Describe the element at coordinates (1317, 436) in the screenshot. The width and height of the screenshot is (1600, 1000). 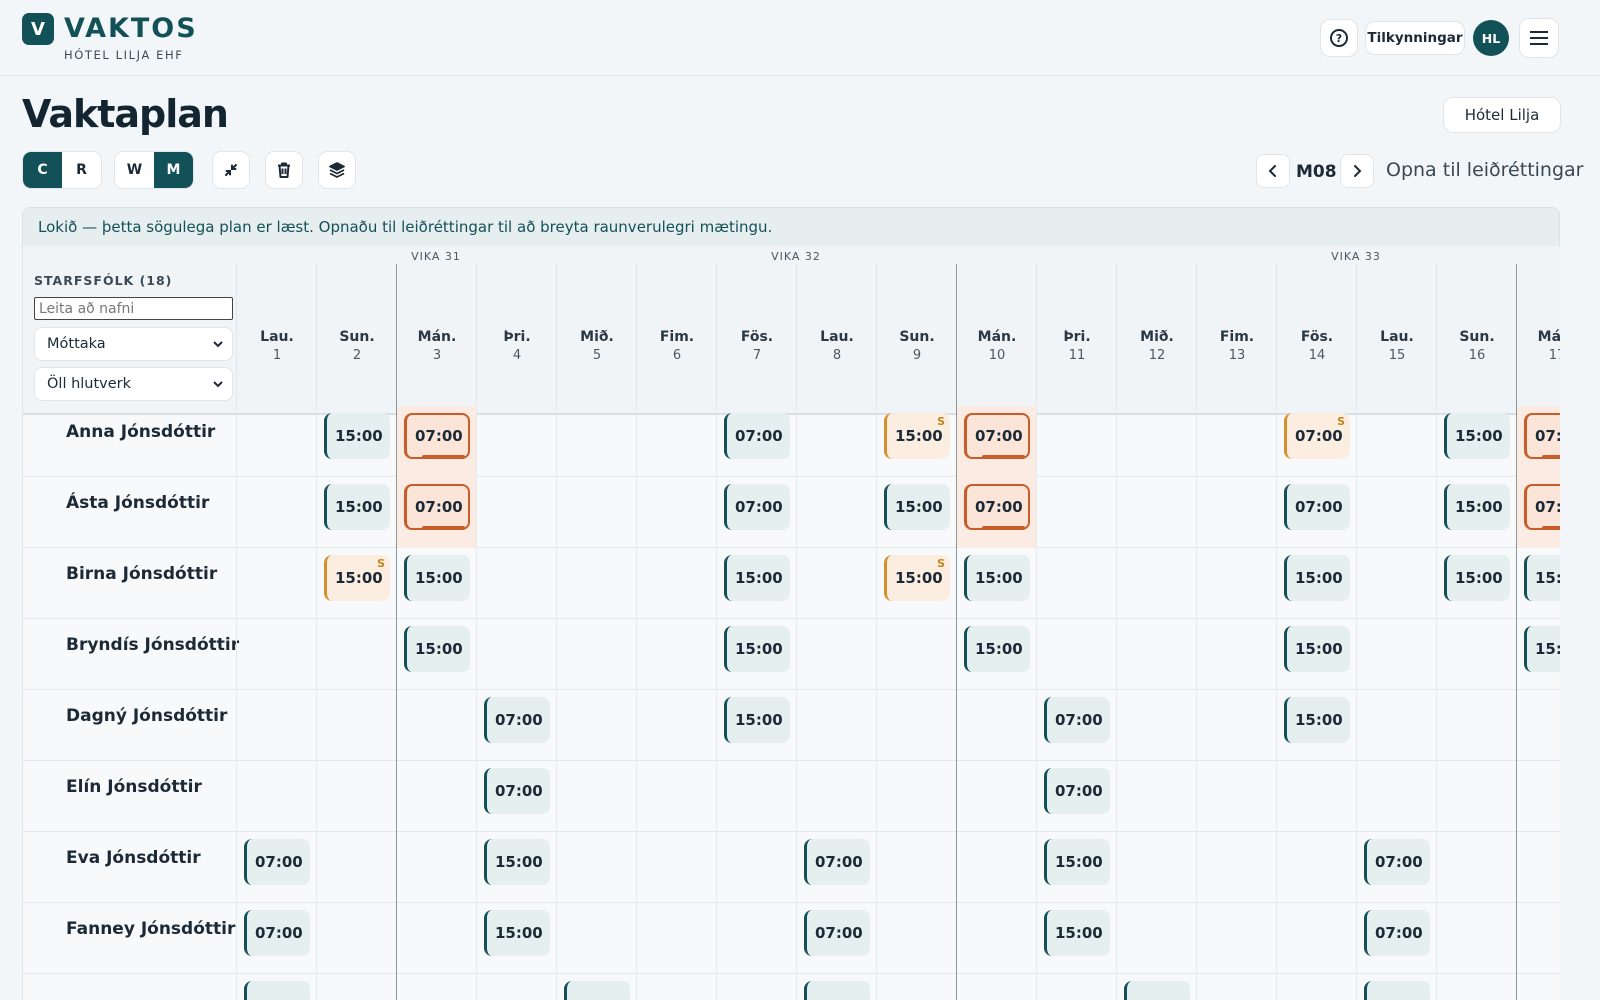
I see `shift-block: 07:00 S` at that location.